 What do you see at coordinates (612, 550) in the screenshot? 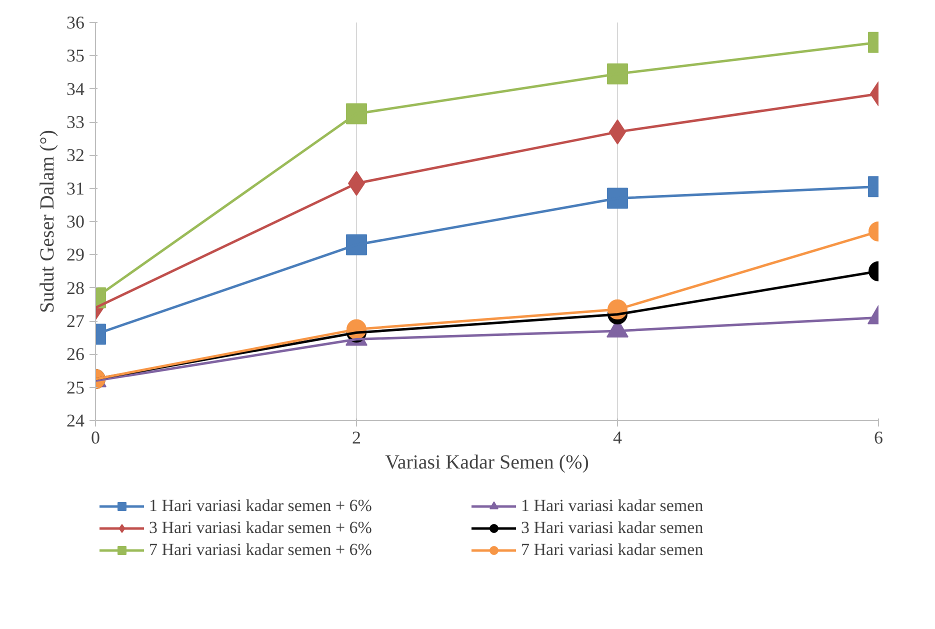
I see `legend-label: 7 Hari variasi kadar semen` at bounding box center [612, 550].